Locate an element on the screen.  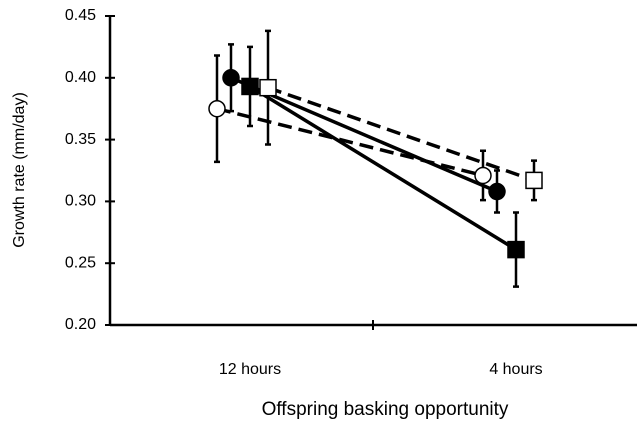
y-tick-label: 0.35 is located at coordinates (80, 139).